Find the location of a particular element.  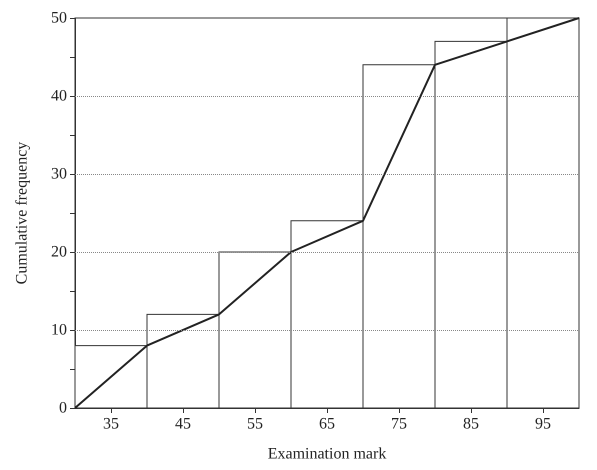

y-tick-label: 10 is located at coordinates (59, 330).